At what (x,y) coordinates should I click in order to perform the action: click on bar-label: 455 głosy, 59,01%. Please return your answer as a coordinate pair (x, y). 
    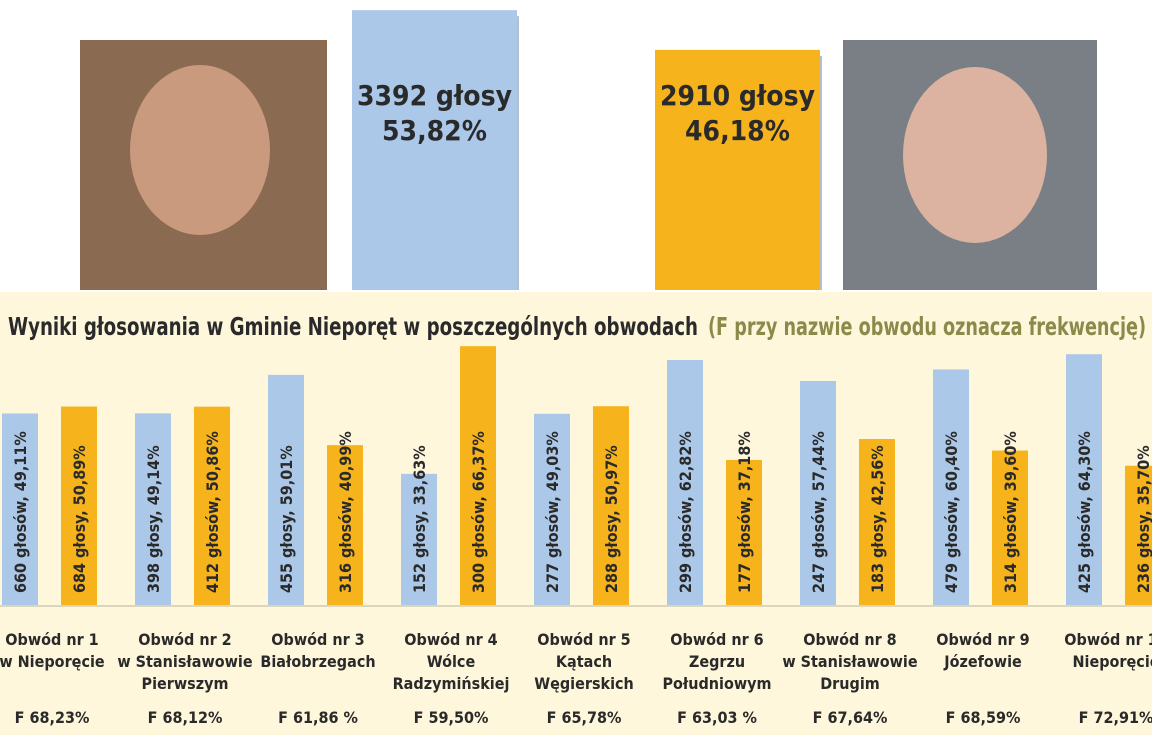
    Looking at the image, I should click on (286, 519).